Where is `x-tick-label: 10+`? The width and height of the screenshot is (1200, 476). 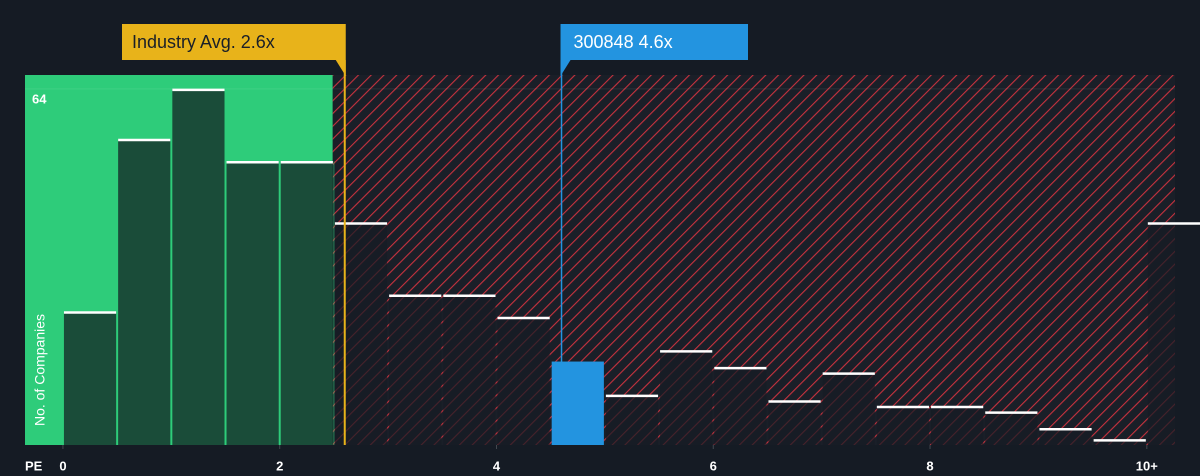
x-tick-label: 10+ is located at coordinates (1147, 465).